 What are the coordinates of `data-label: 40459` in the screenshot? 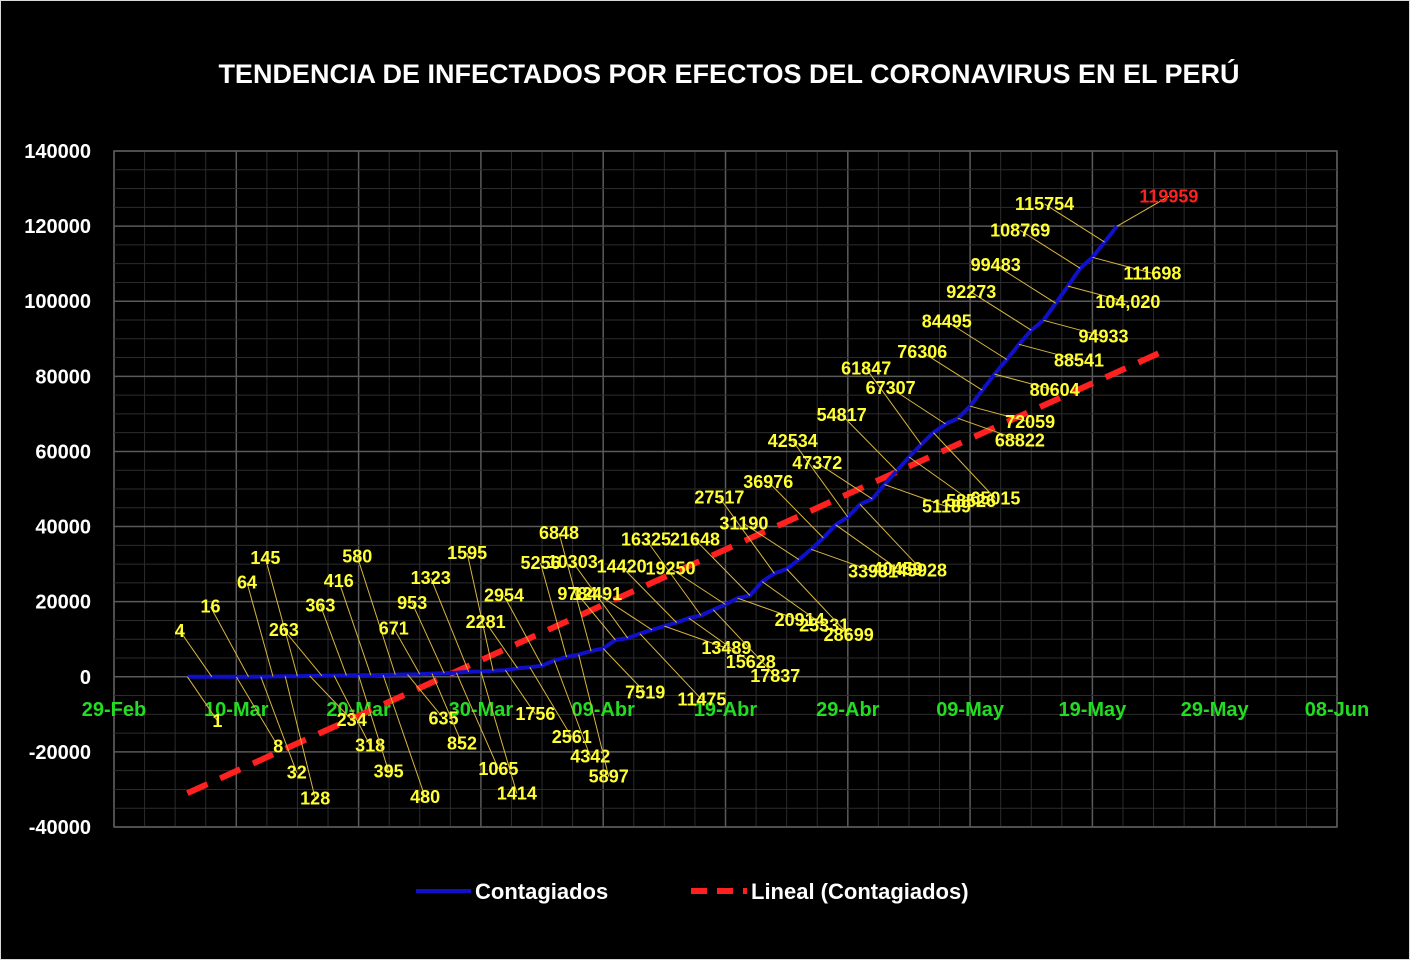 It's located at (898, 569).